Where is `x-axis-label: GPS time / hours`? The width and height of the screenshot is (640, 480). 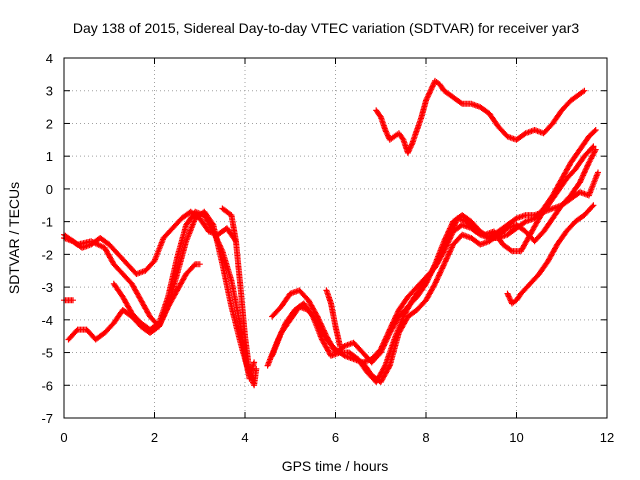 x-axis-label: GPS time / hours is located at coordinates (335, 466).